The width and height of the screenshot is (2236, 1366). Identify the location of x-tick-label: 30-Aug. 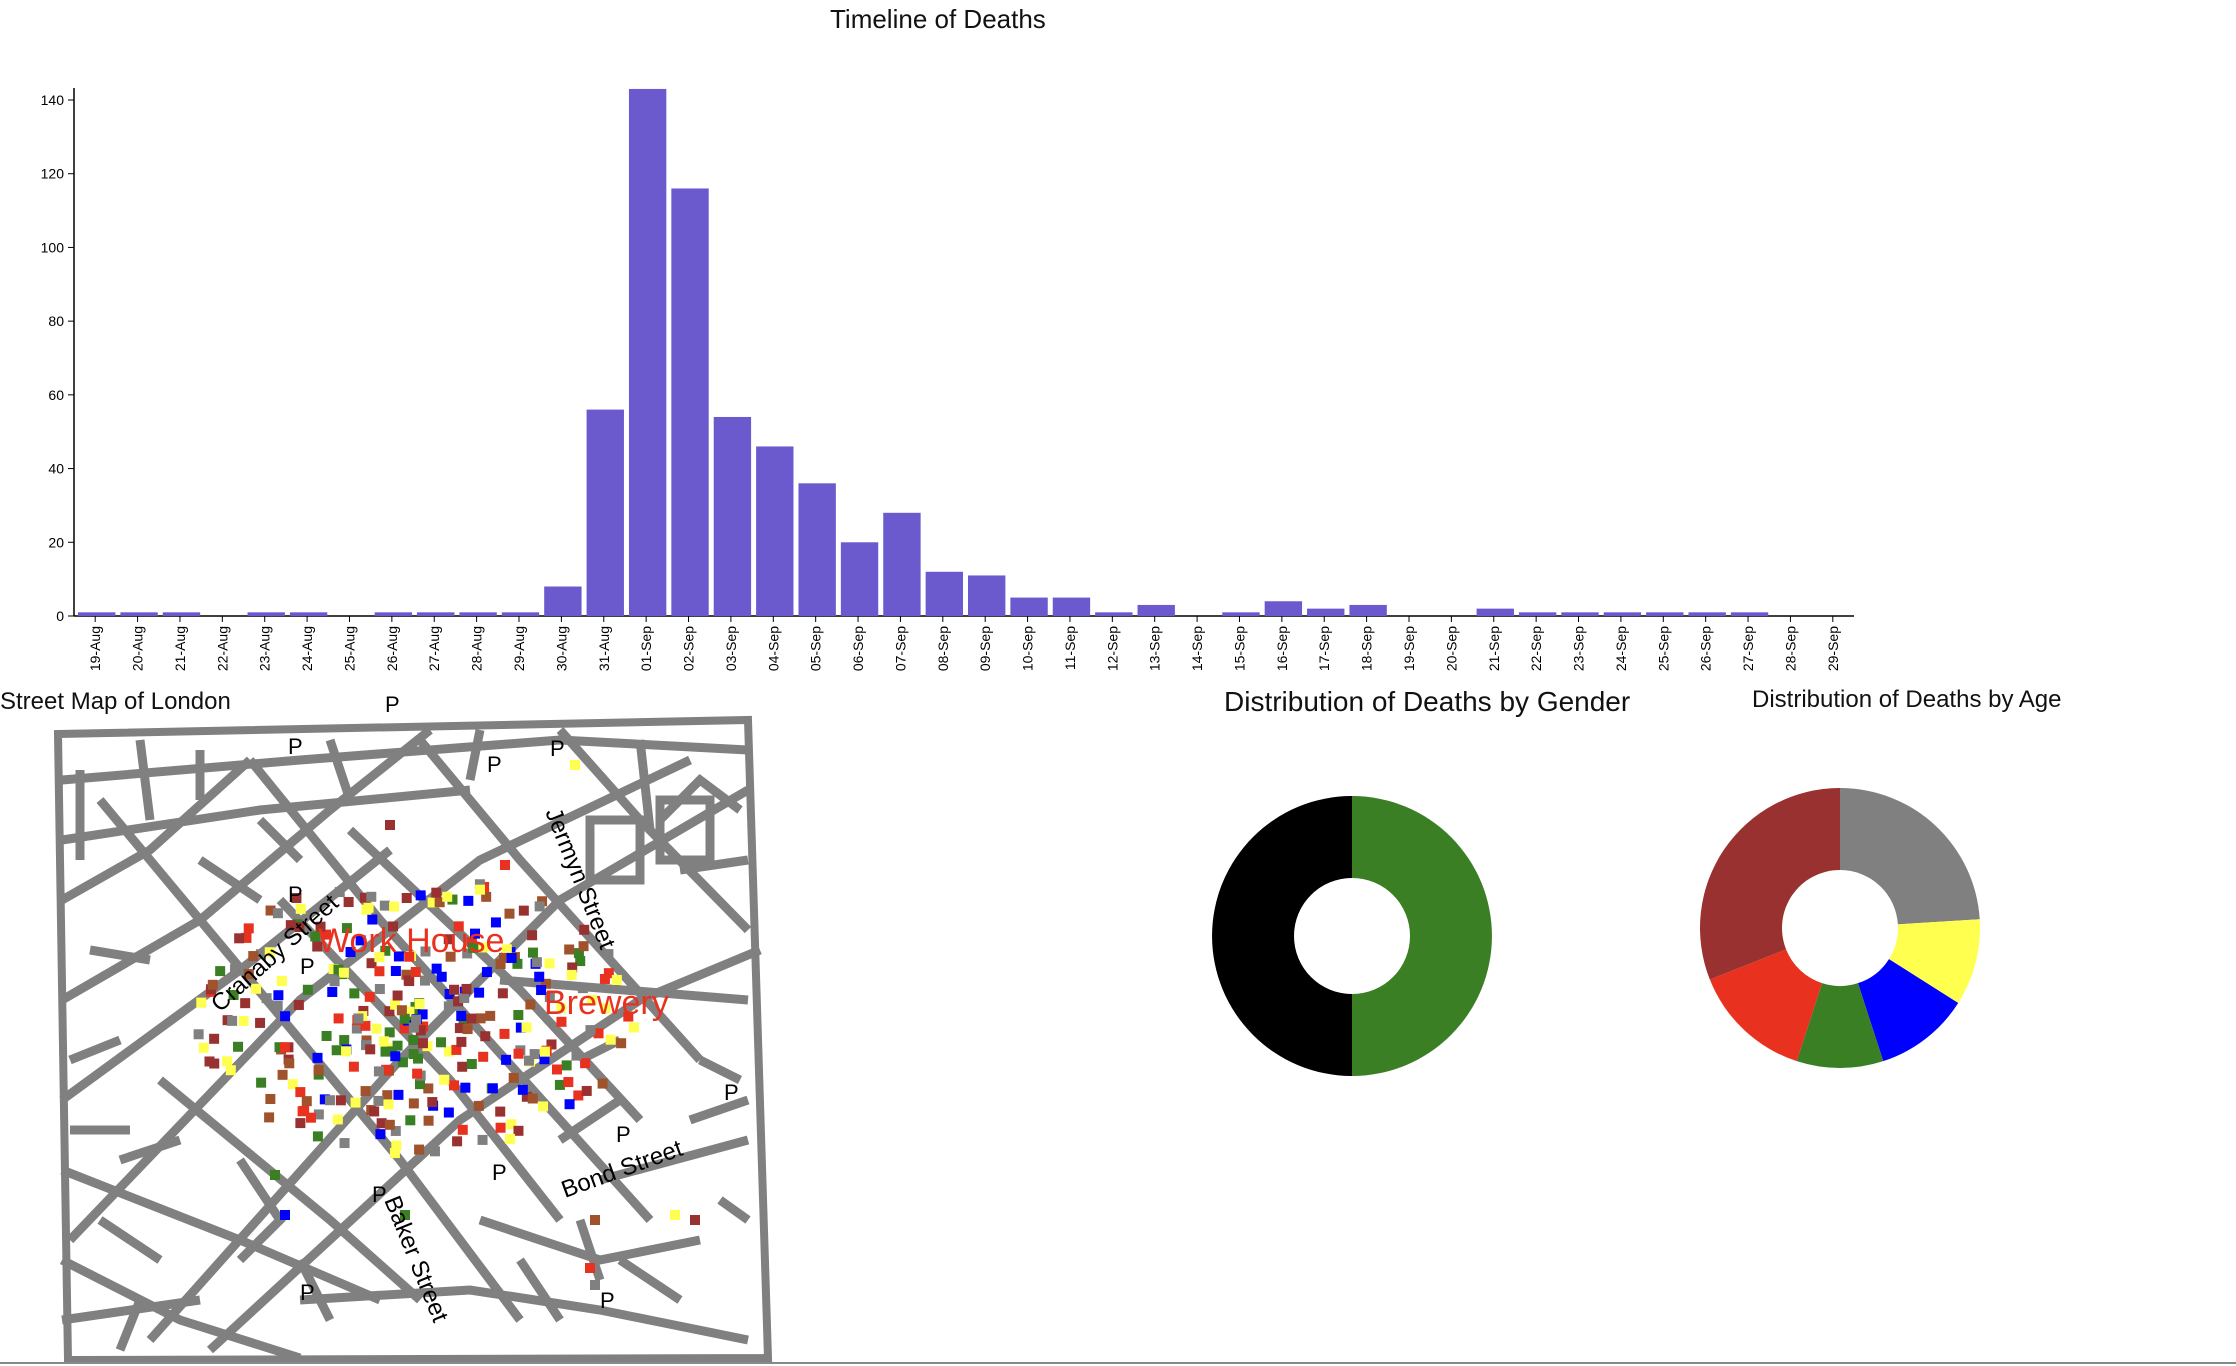
(561, 648).